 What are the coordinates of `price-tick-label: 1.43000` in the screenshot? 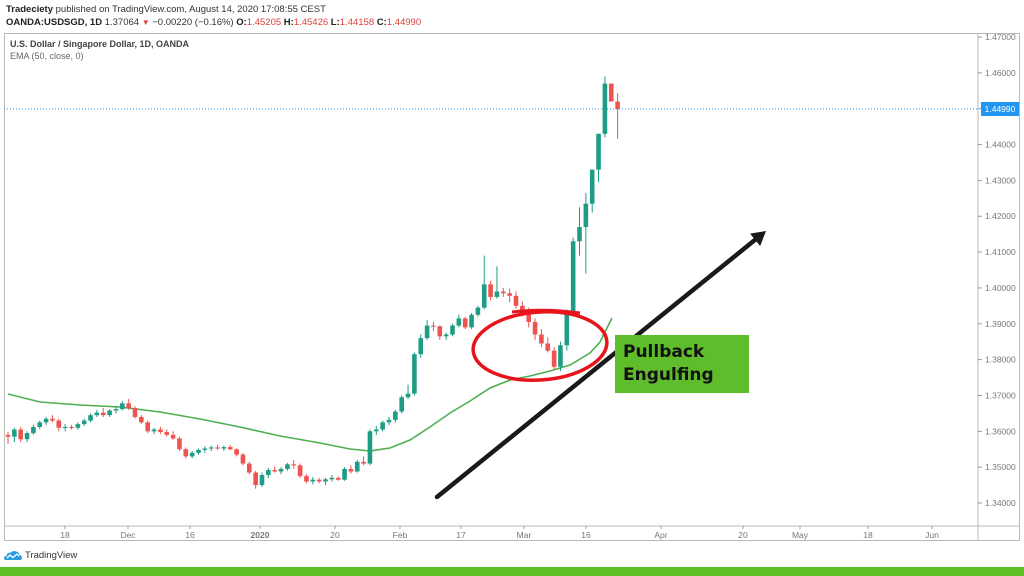 It's located at (1000, 180).